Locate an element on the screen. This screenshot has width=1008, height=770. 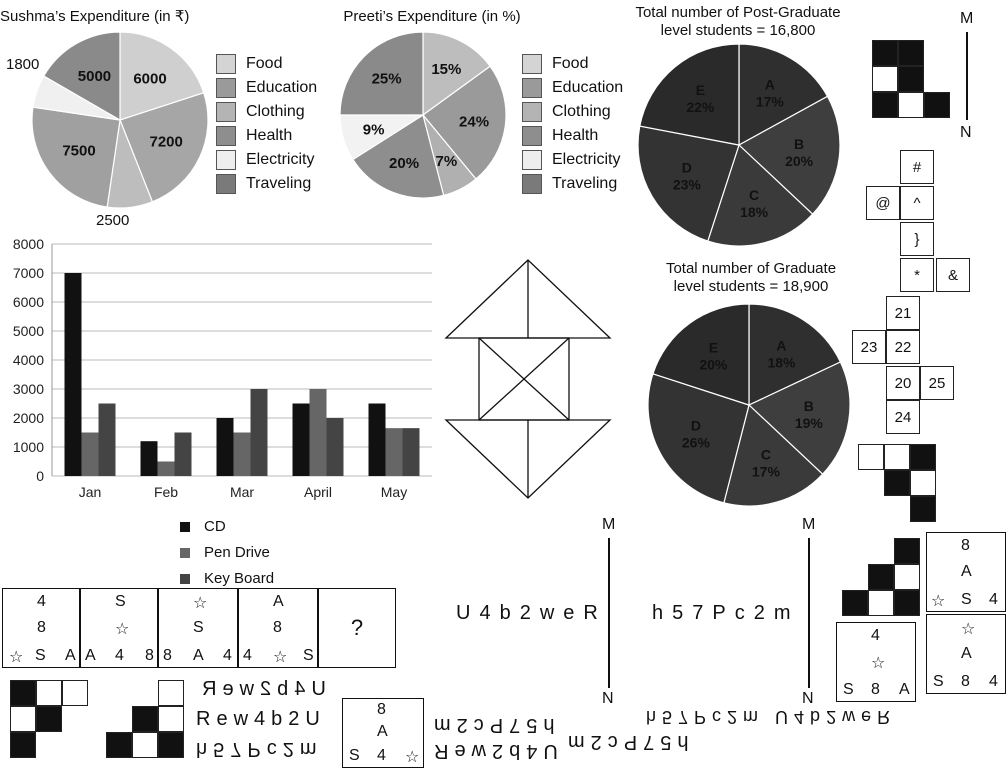
net2-face-25: 25 is located at coordinates (937, 383).